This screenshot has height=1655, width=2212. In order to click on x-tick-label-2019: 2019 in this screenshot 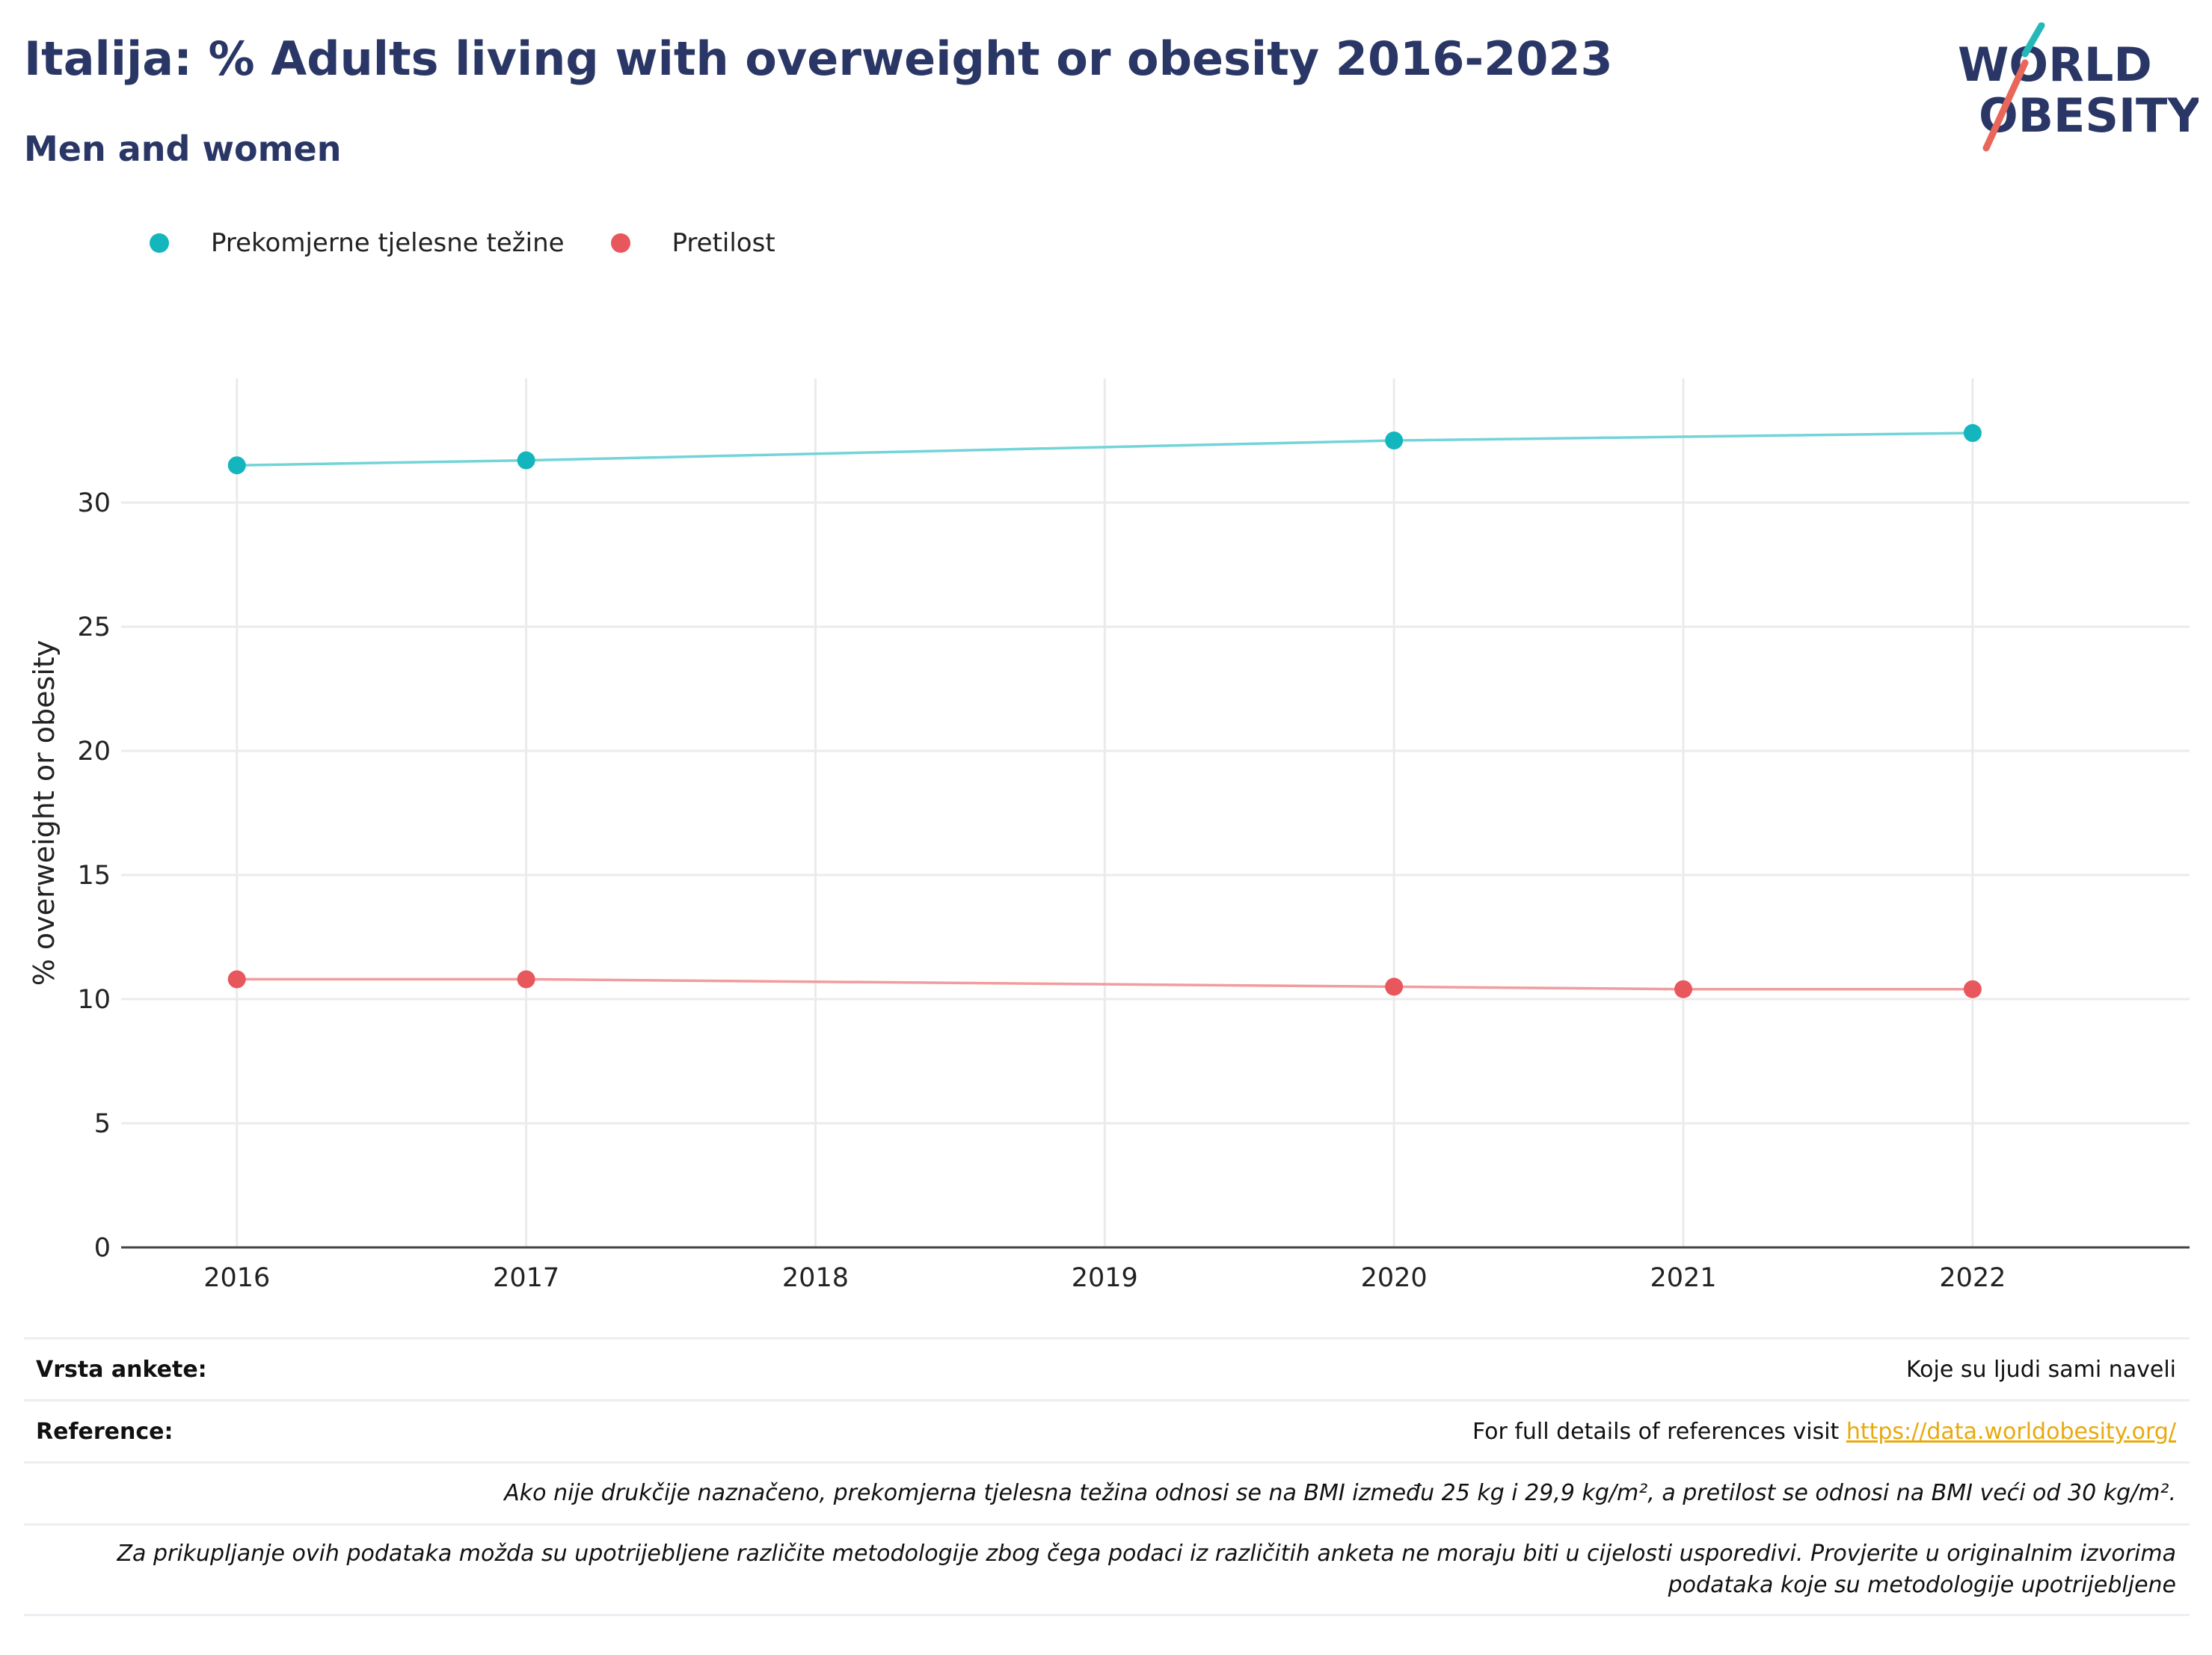, I will do `click(1105, 1278)`.